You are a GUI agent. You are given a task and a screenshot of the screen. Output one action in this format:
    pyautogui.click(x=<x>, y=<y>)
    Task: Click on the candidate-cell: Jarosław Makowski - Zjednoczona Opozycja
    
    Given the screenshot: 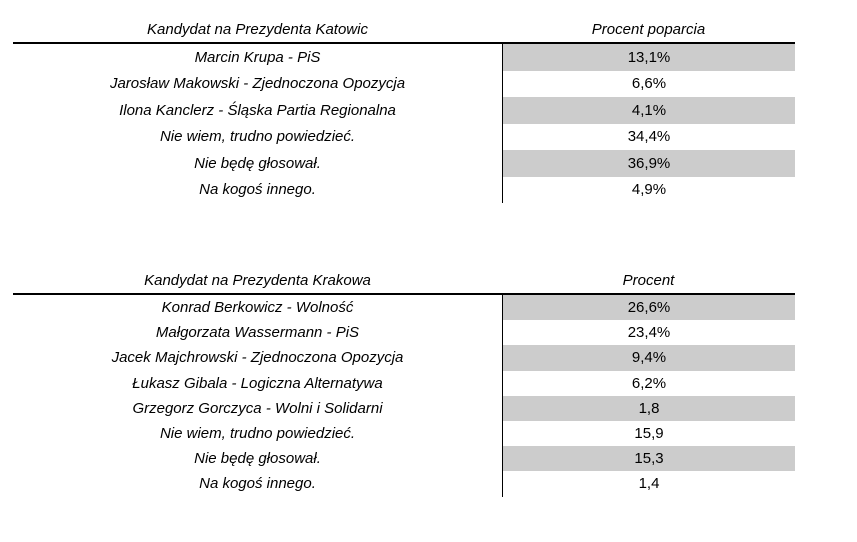 What is the action you would take?
    pyautogui.click(x=257, y=84)
    